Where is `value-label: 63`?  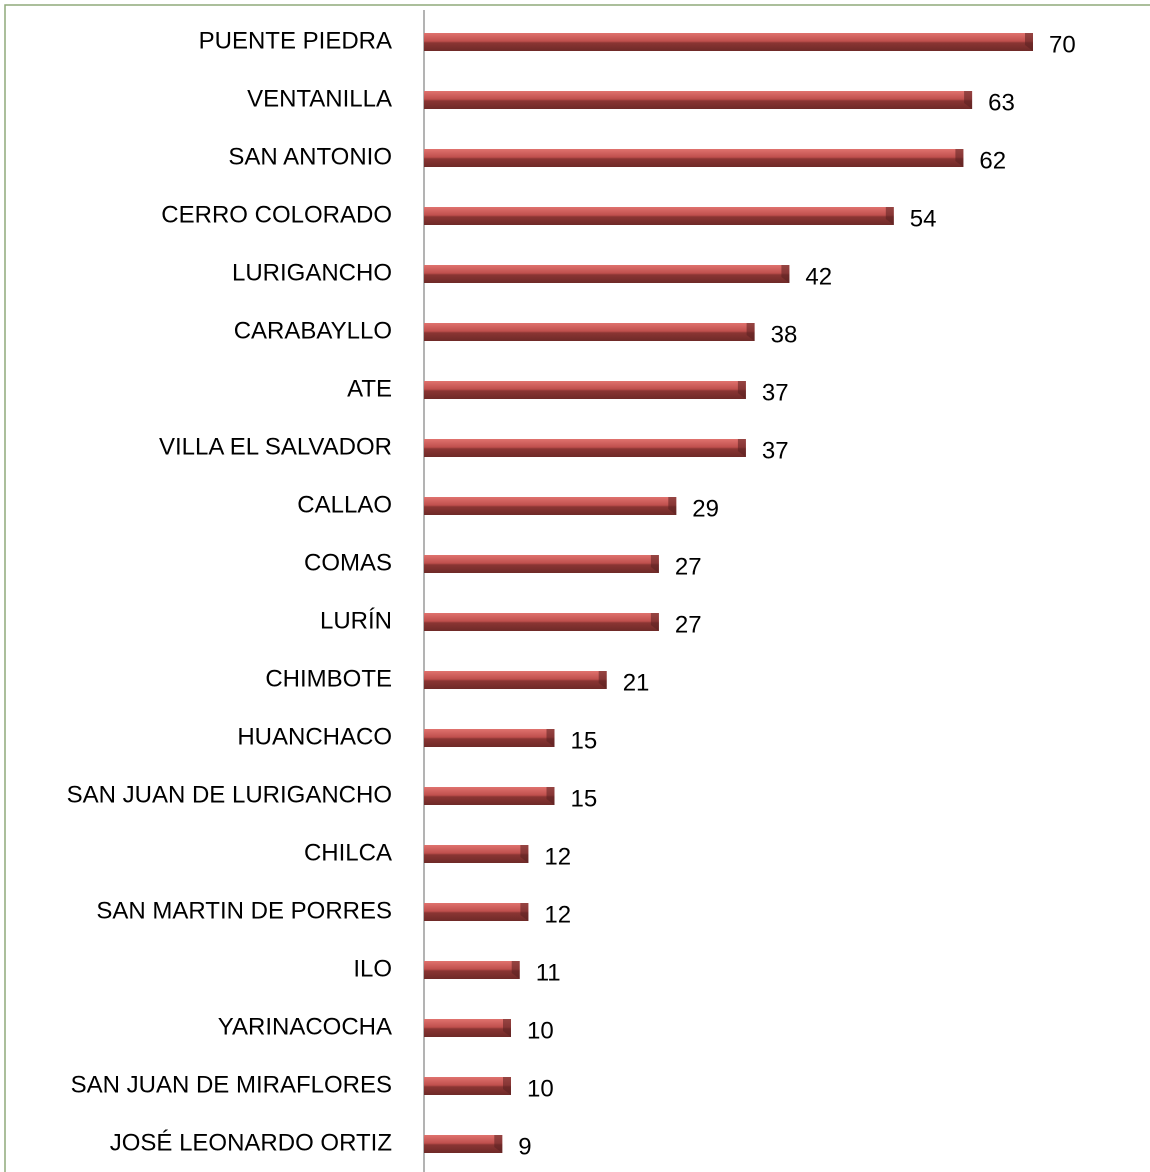 value-label: 63 is located at coordinates (1001, 102).